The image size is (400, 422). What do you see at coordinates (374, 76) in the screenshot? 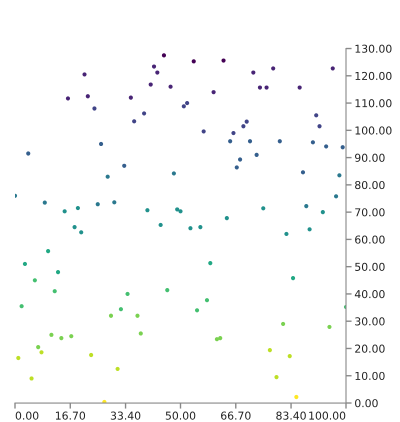
I see `y-tick-label: 120.00` at bounding box center [374, 76].